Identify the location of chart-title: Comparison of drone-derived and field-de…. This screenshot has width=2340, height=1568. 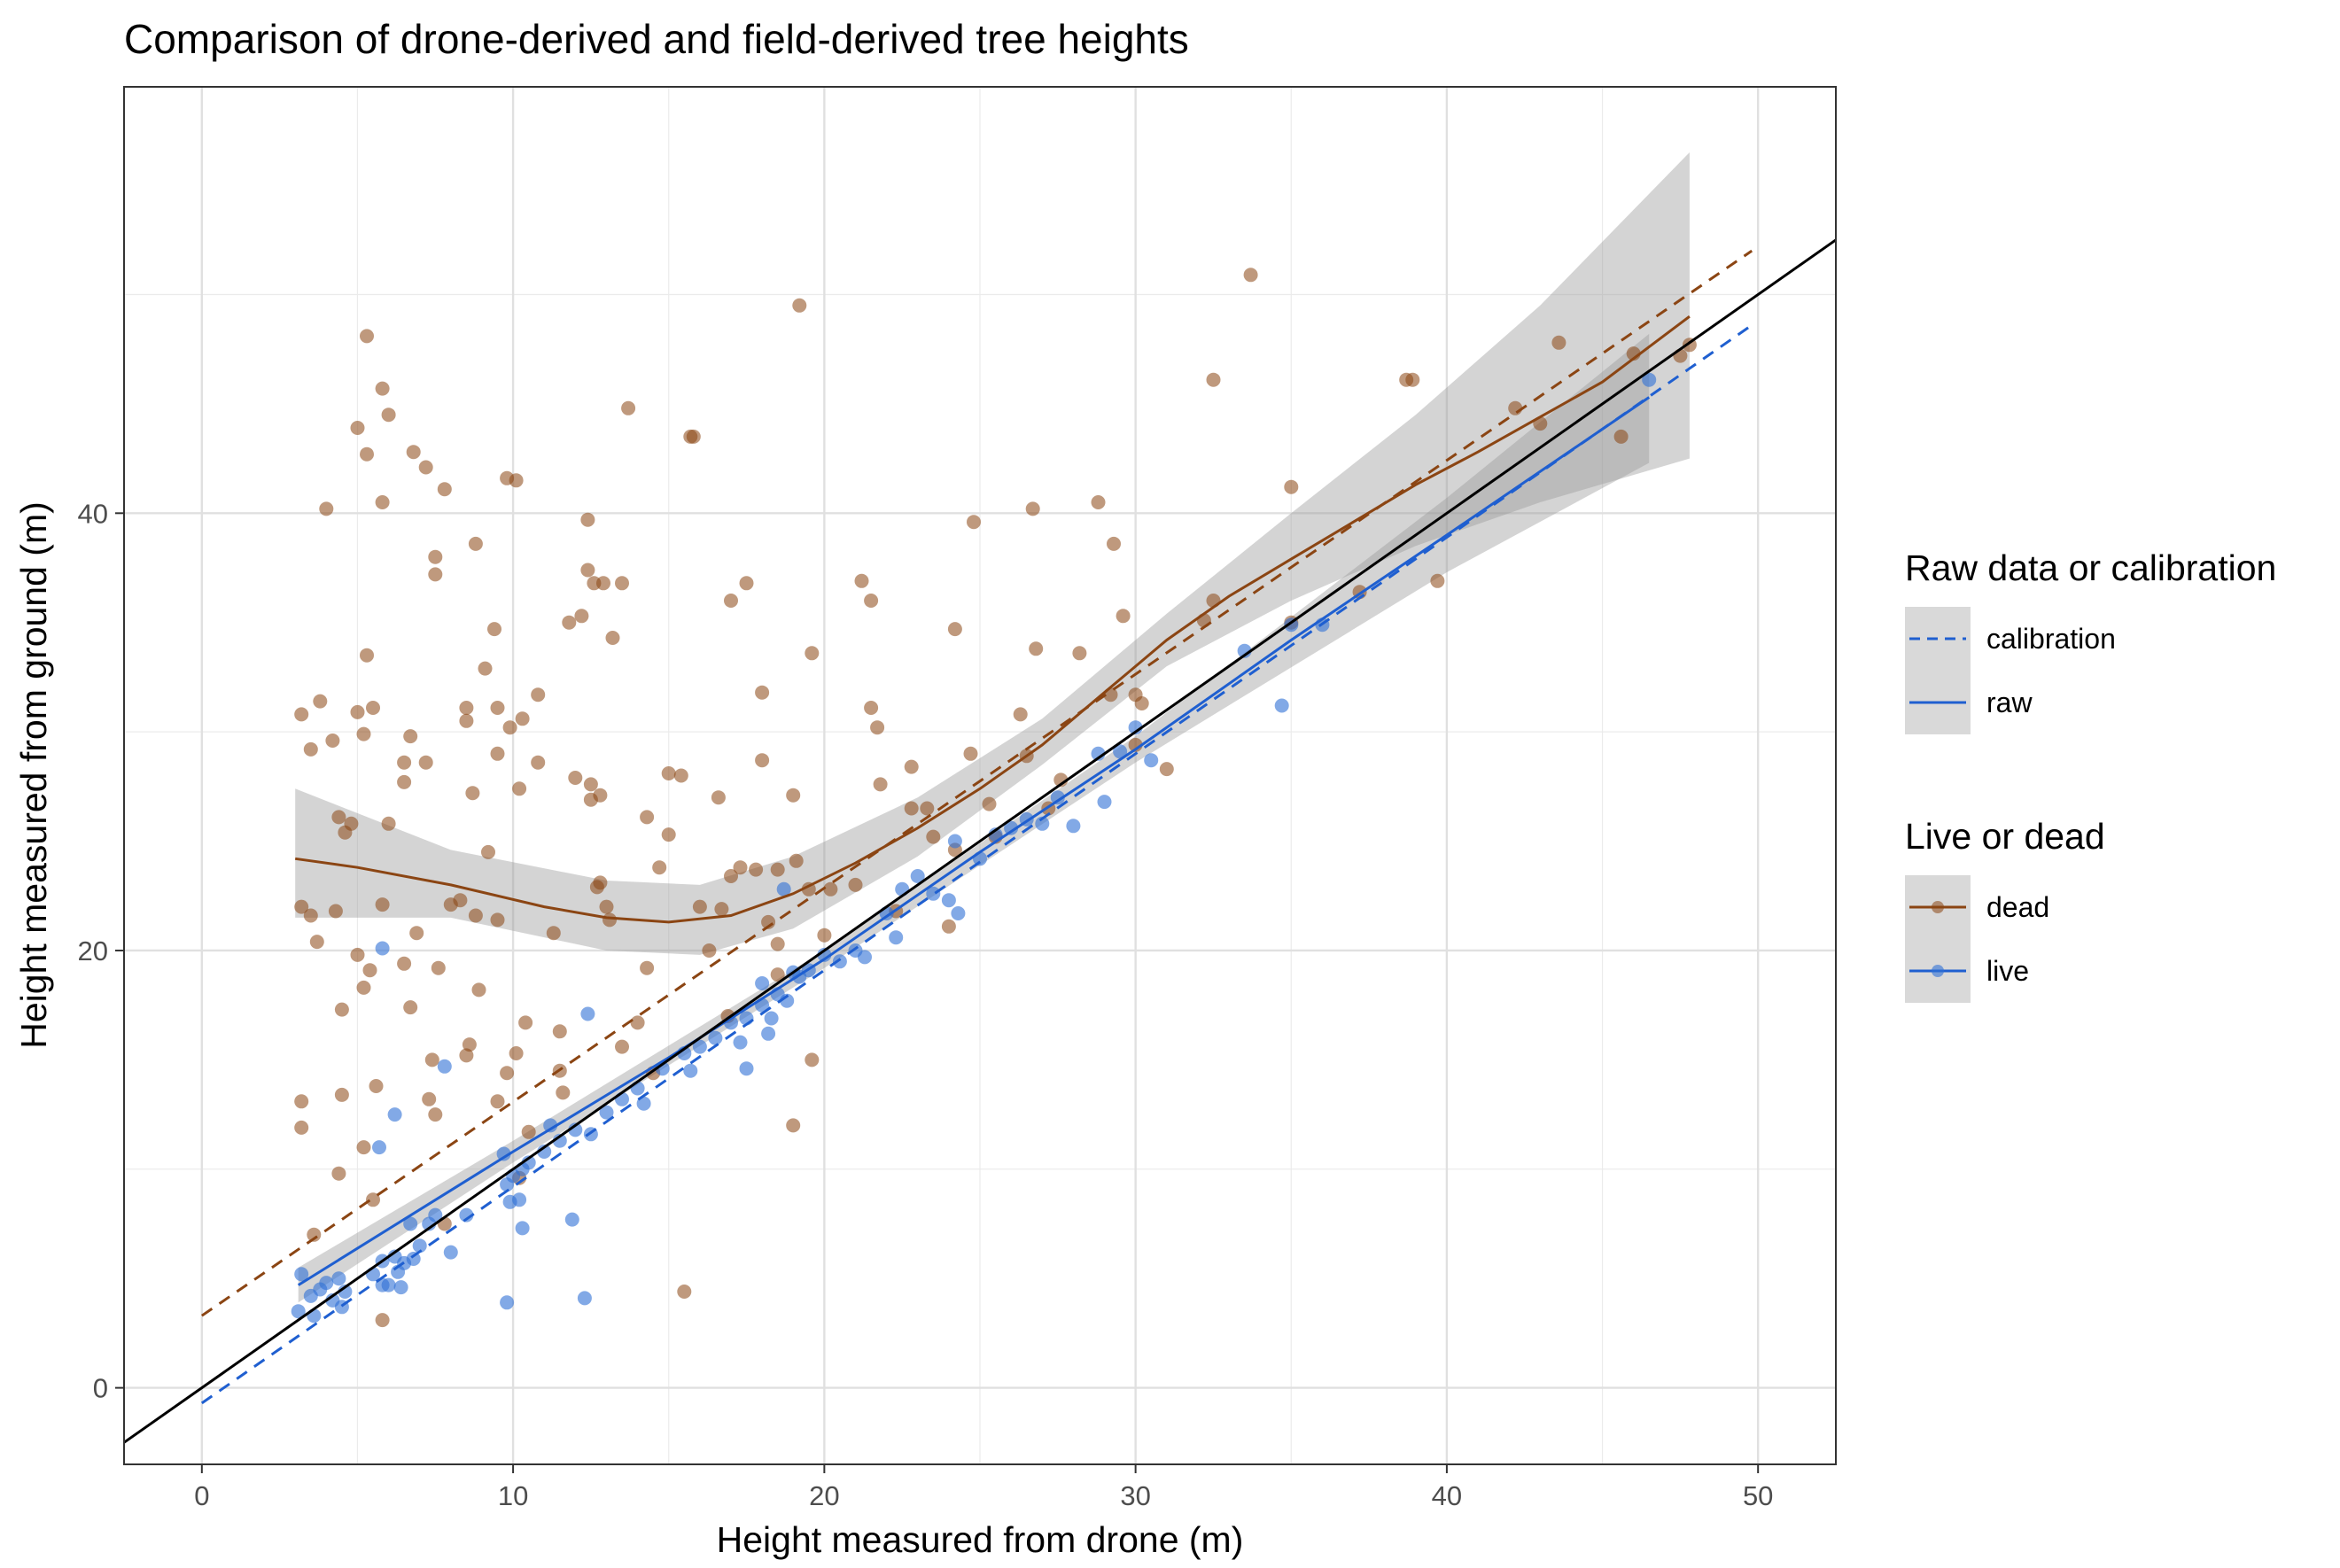
(656, 39).